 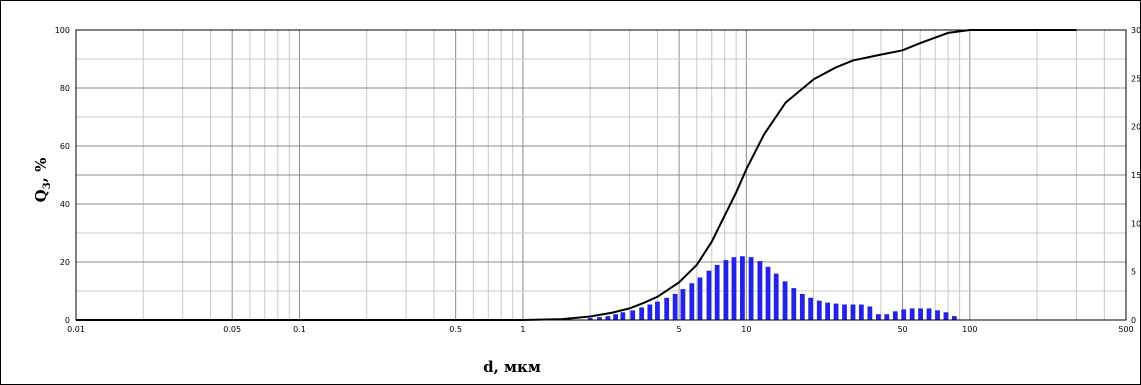 I want to click on y-left-tick-label: 80, so click(x=65, y=88).